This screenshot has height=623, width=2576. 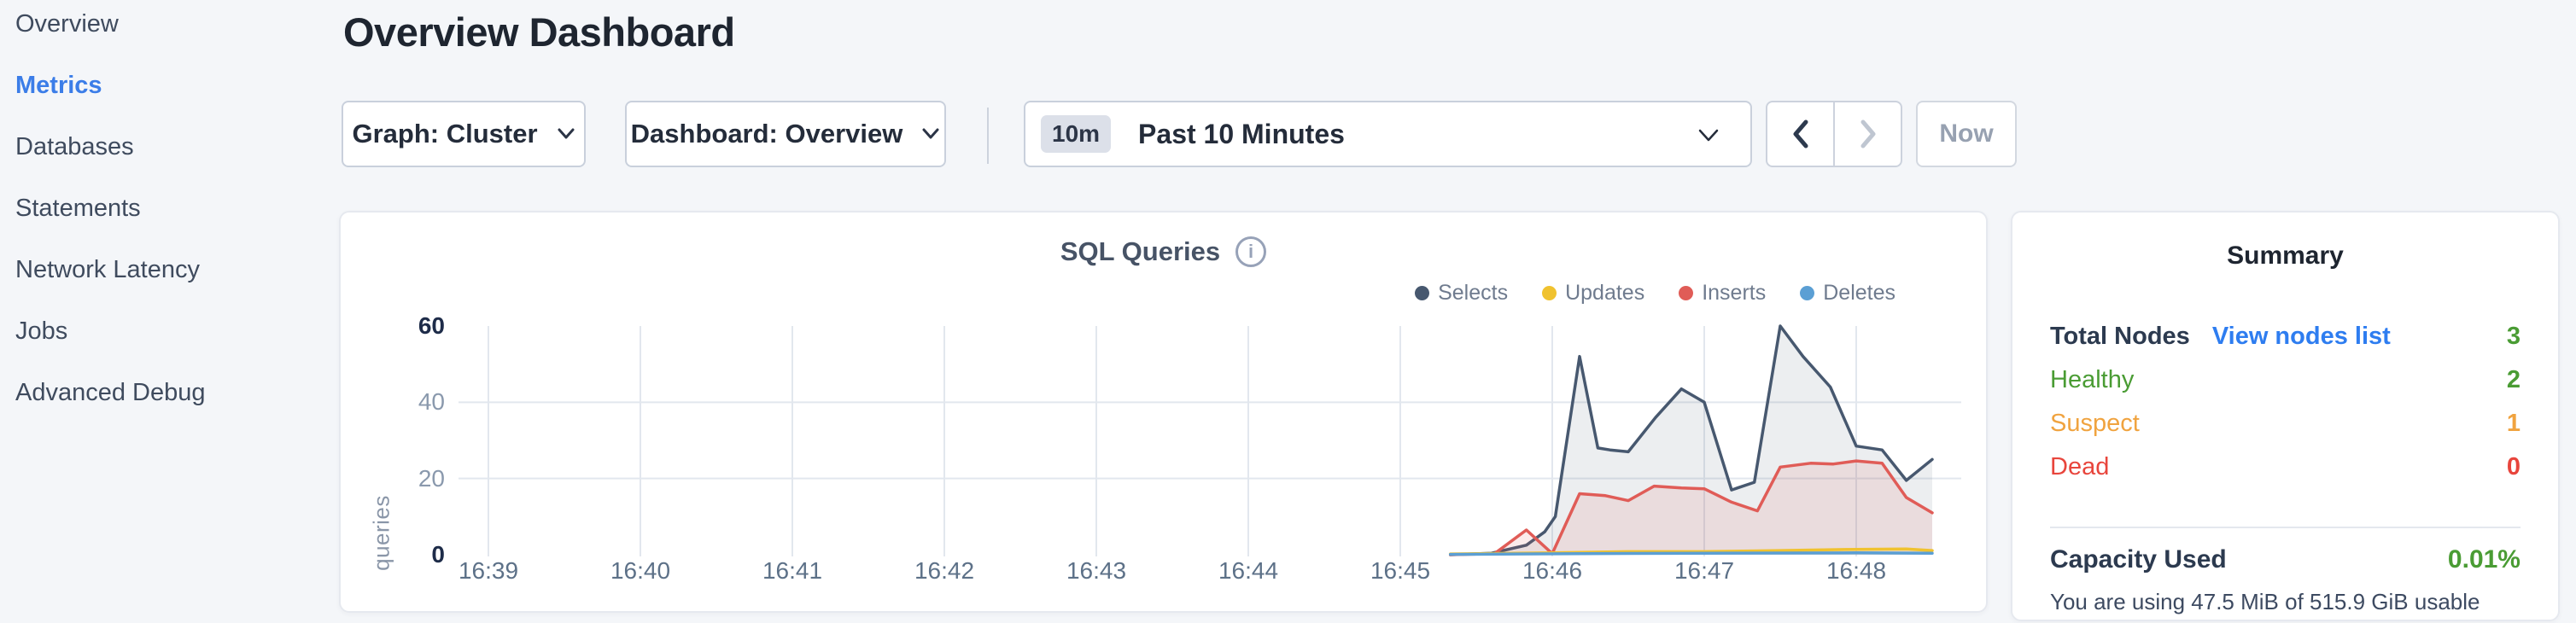 I want to click on sidebar-item-metrics: Metrics, so click(x=59, y=85).